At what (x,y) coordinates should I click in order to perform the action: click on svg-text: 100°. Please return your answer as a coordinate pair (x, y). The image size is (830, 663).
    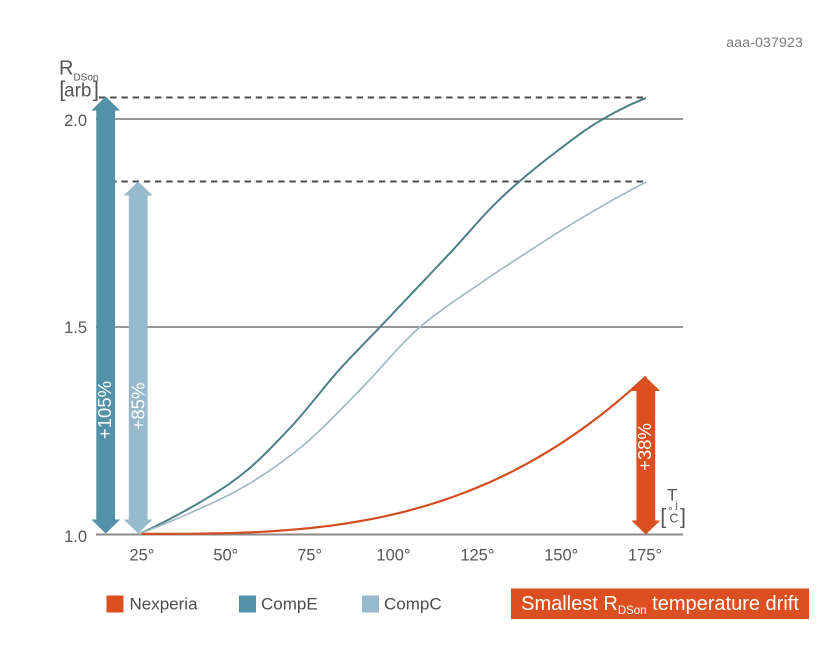
    Looking at the image, I should click on (393, 556).